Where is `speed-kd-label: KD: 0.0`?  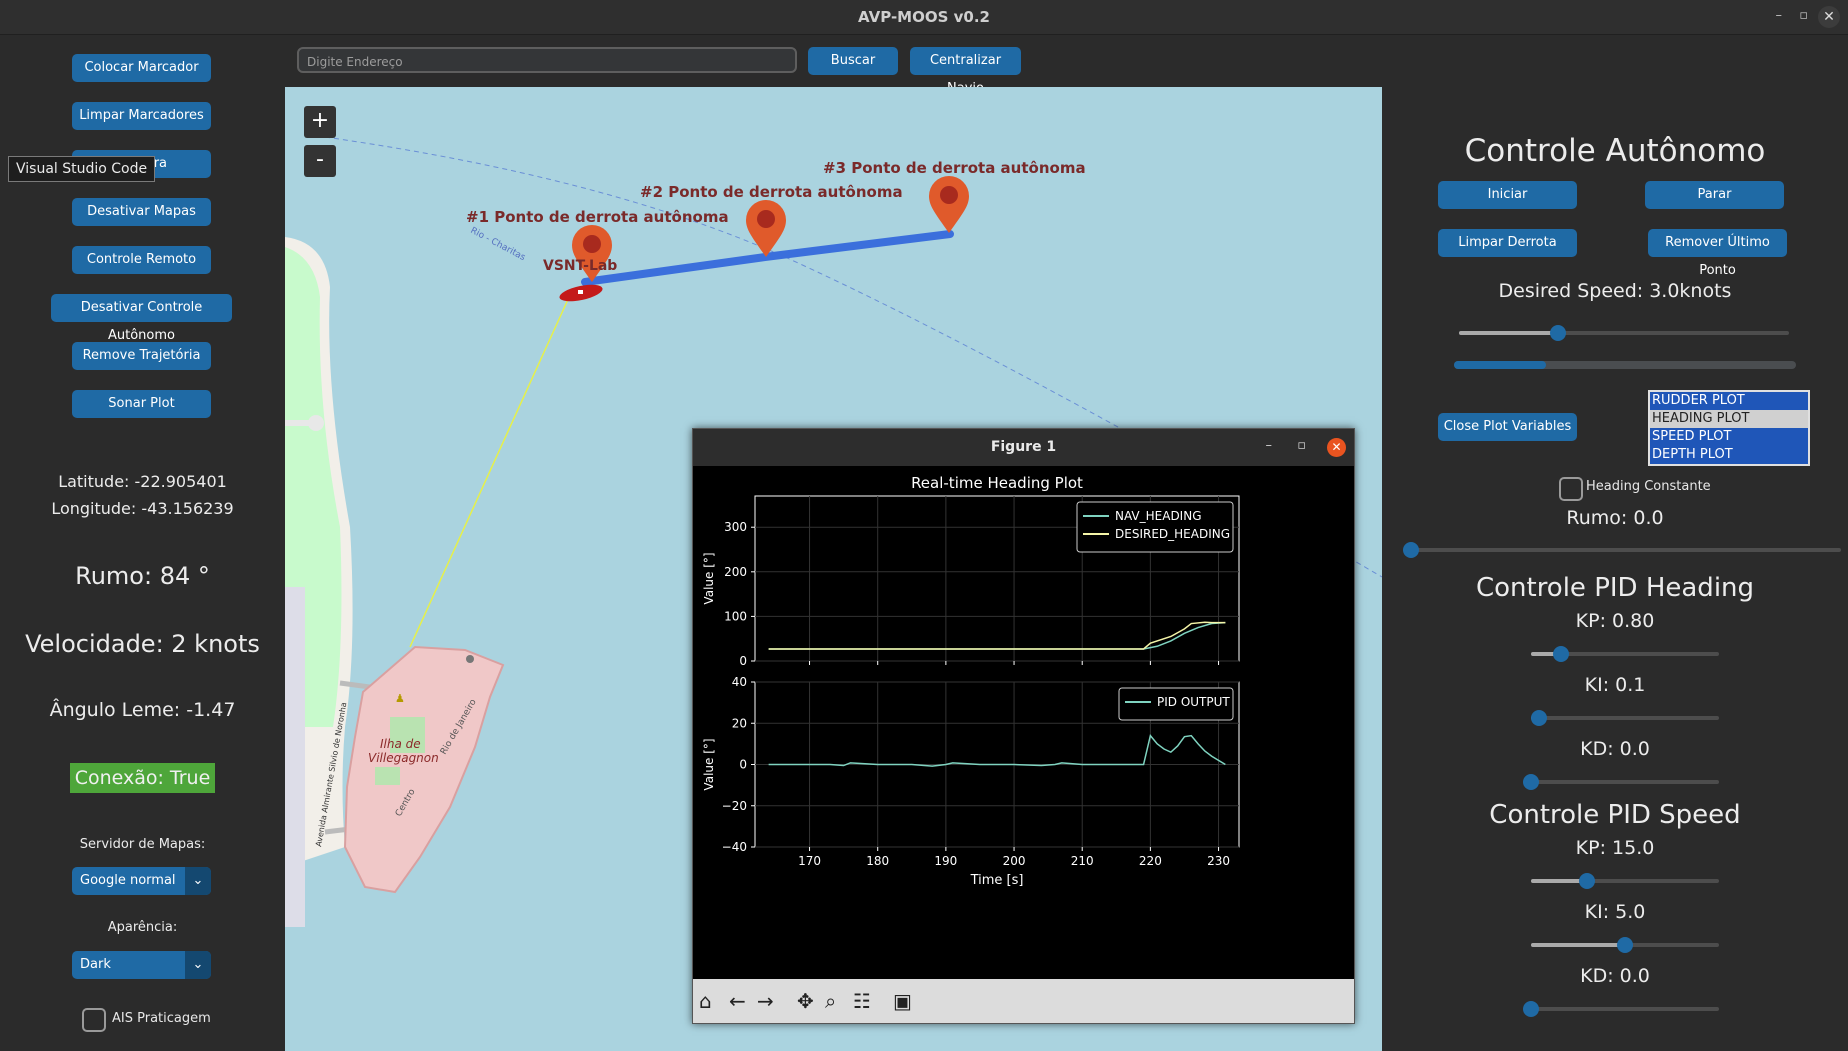 speed-kd-label: KD: 0.0 is located at coordinates (1615, 976).